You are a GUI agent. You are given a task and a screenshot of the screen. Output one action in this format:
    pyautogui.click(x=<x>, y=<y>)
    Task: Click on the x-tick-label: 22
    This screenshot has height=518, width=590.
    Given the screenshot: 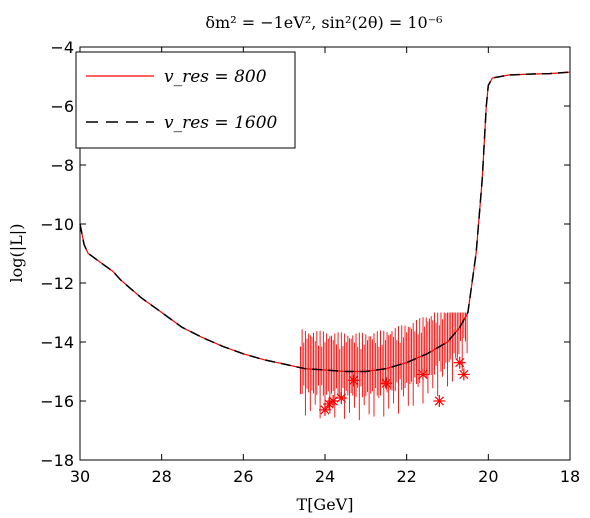 What is the action you would take?
    pyautogui.click(x=406, y=476)
    